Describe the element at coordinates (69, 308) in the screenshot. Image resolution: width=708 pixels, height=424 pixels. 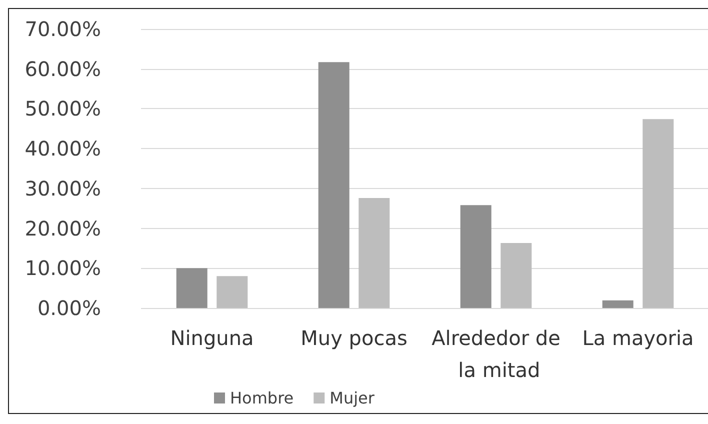
I see `y-tick-label: 0.00%` at that location.